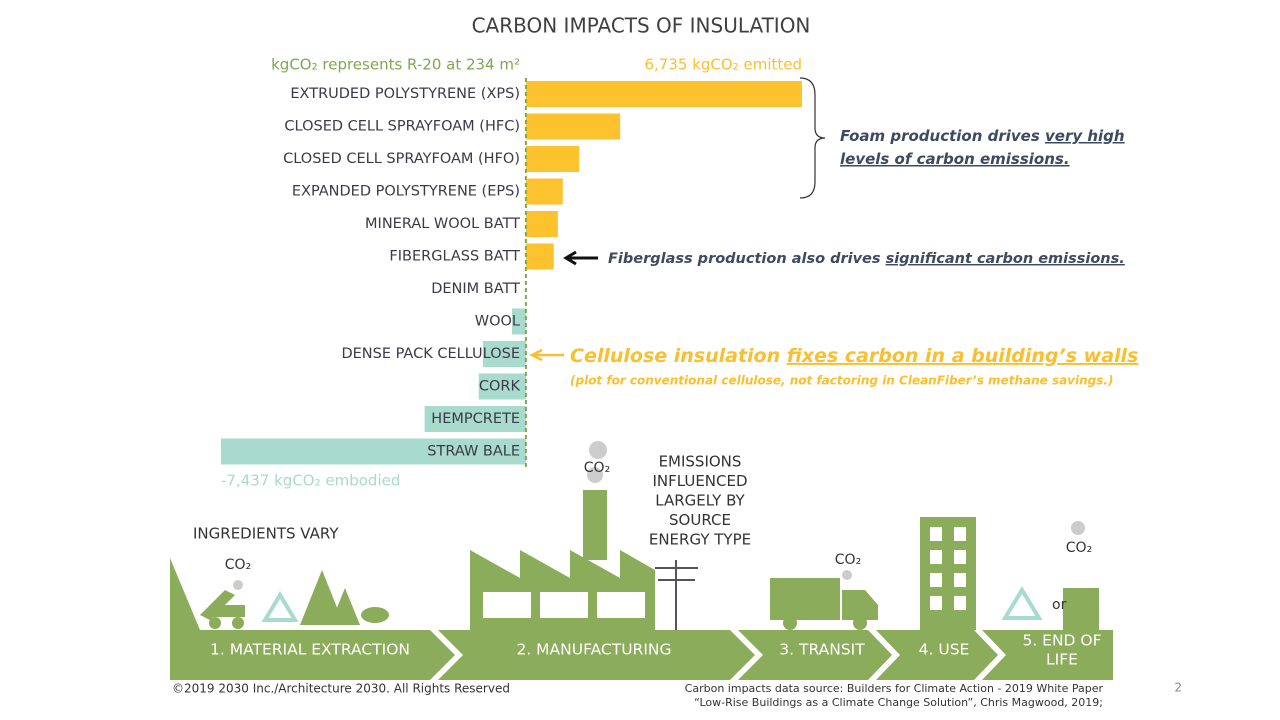  What do you see at coordinates (473, 452) in the screenshot?
I see `category-label: STRAW BALE` at bounding box center [473, 452].